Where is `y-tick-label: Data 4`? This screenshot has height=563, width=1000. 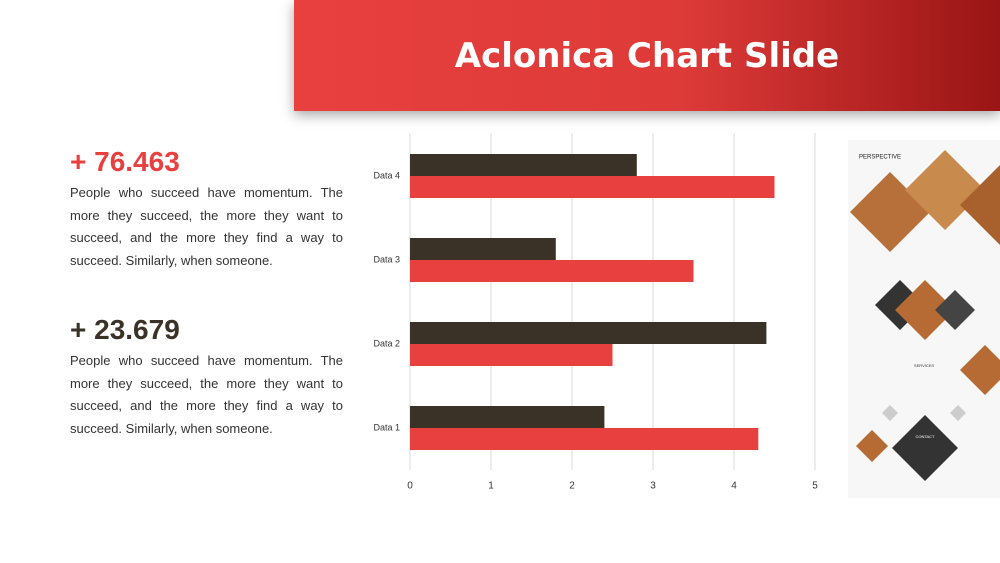 y-tick-label: Data 4 is located at coordinates (386, 175).